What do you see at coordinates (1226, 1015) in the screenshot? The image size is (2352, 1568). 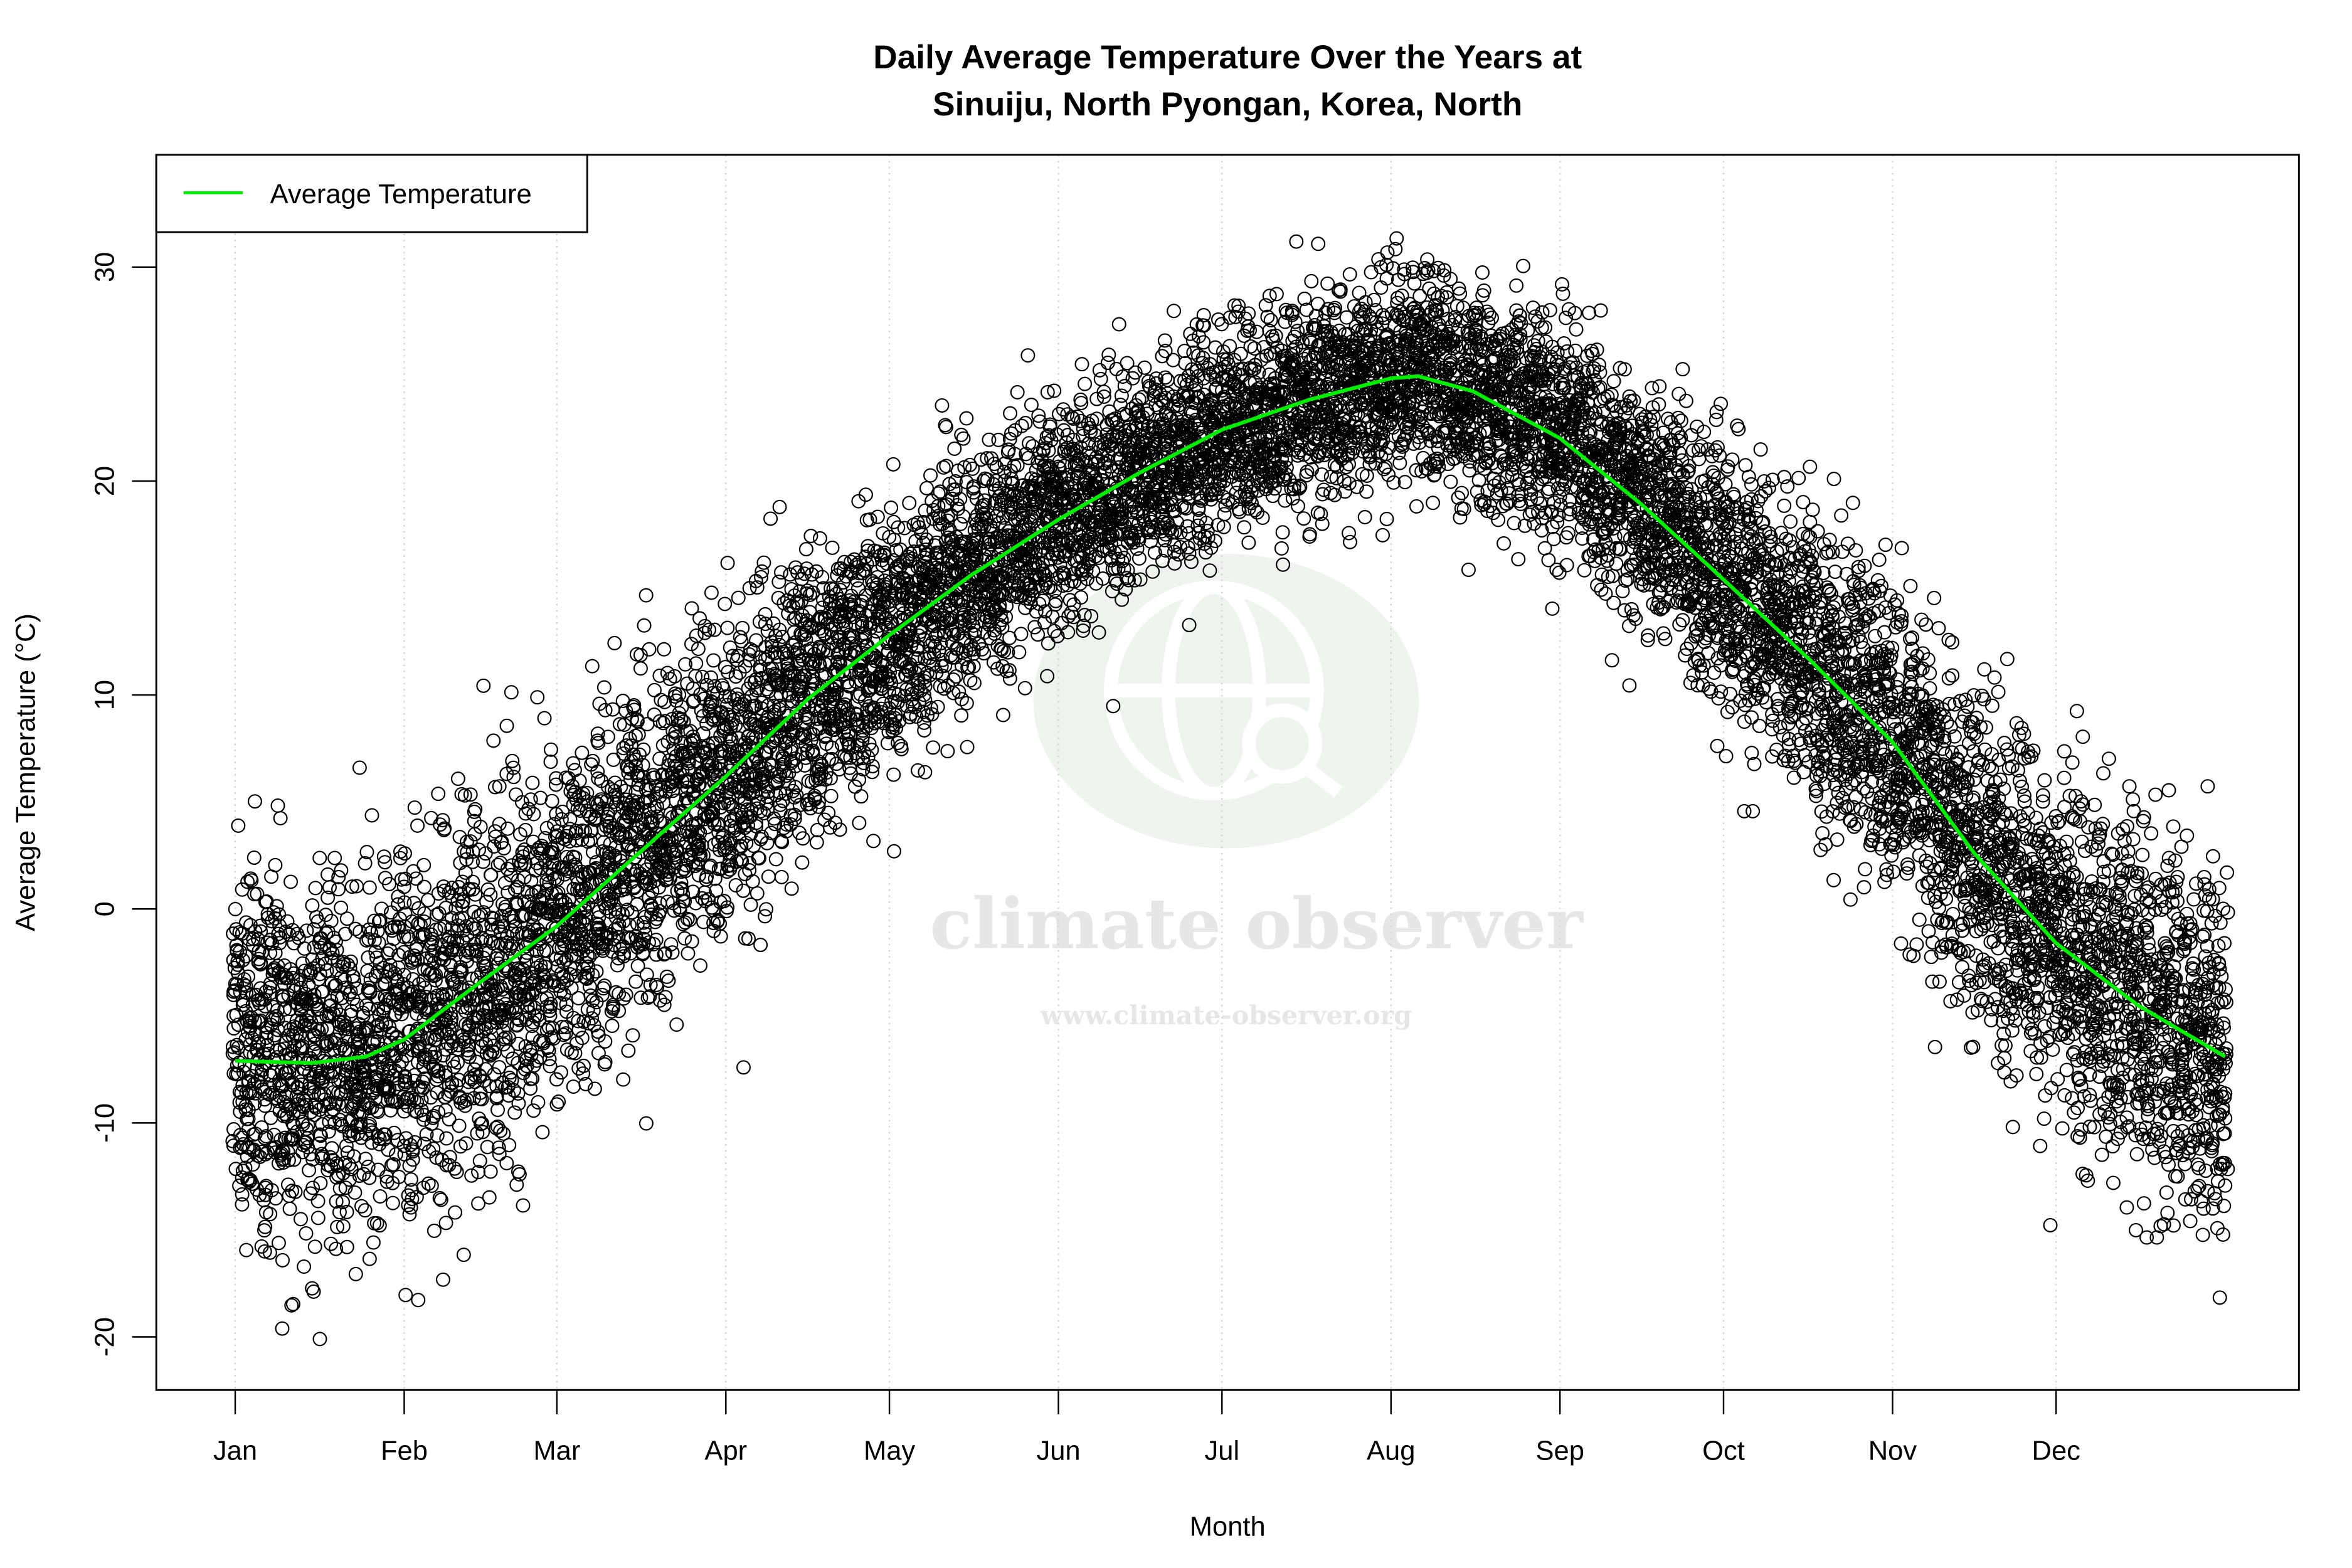 I see `watermark-url: www.climate-observer.org` at bounding box center [1226, 1015].